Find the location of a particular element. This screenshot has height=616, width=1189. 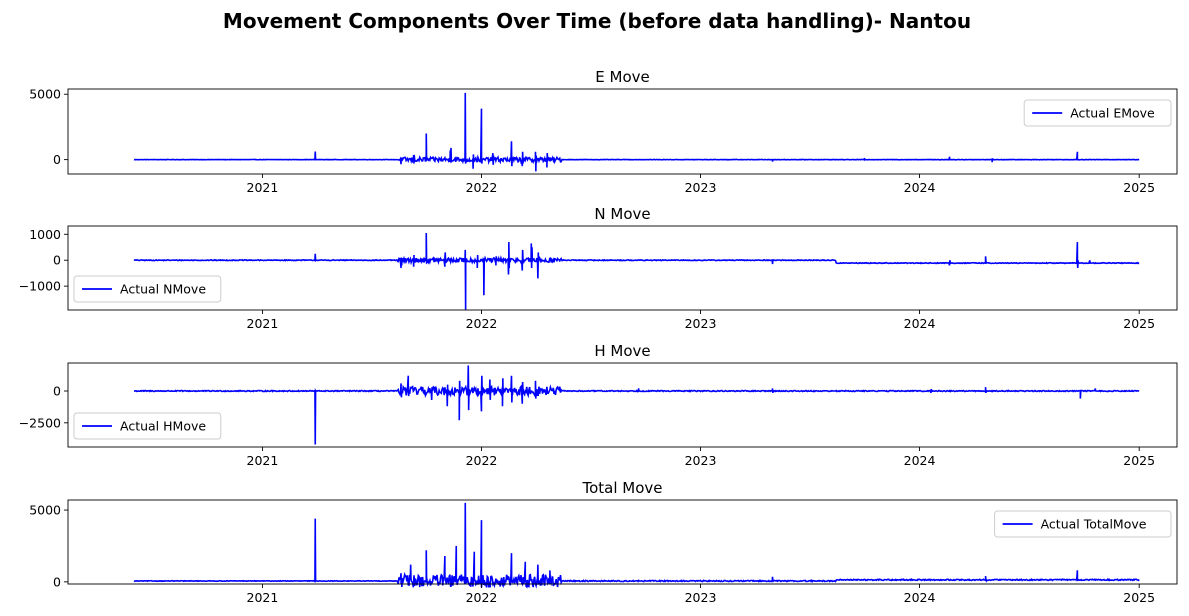

panel-title: E Move is located at coordinates (622, 77).